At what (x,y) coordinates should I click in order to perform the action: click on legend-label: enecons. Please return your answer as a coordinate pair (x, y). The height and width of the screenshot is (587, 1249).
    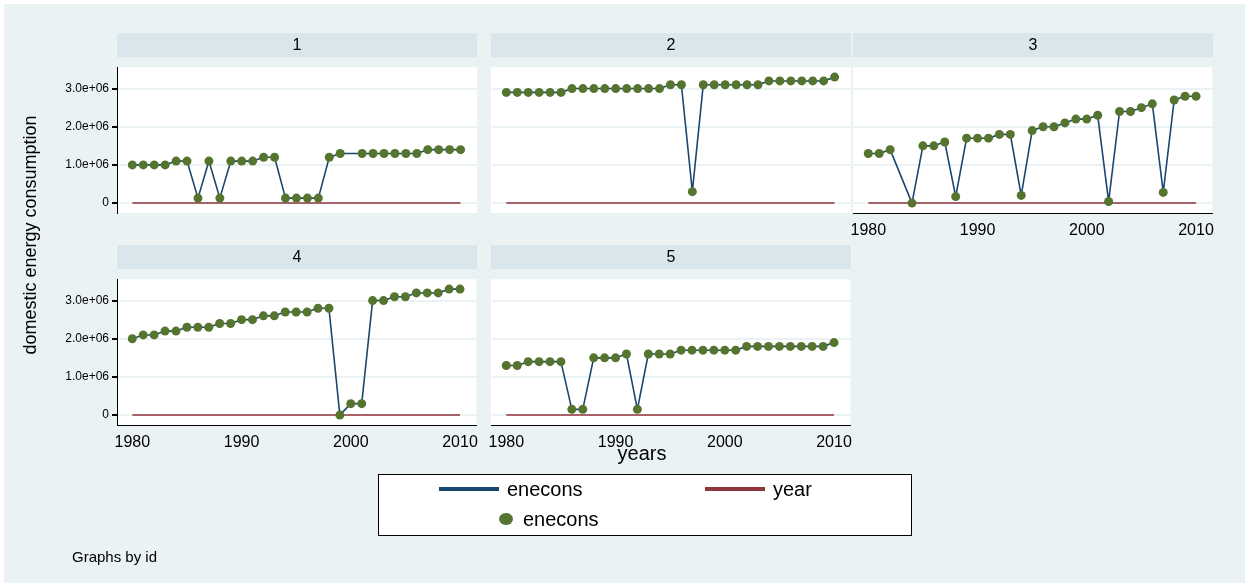
    Looking at the image, I should click on (561, 519).